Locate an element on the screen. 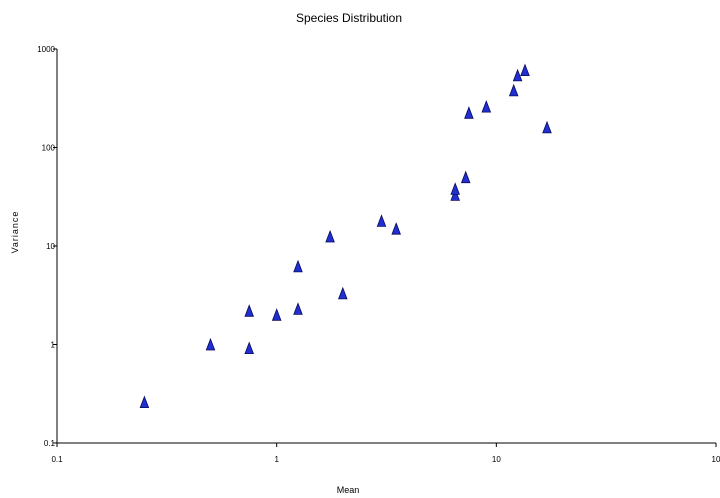 This screenshot has width=720, height=498. x-tick-label: 1 is located at coordinates (276, 459).